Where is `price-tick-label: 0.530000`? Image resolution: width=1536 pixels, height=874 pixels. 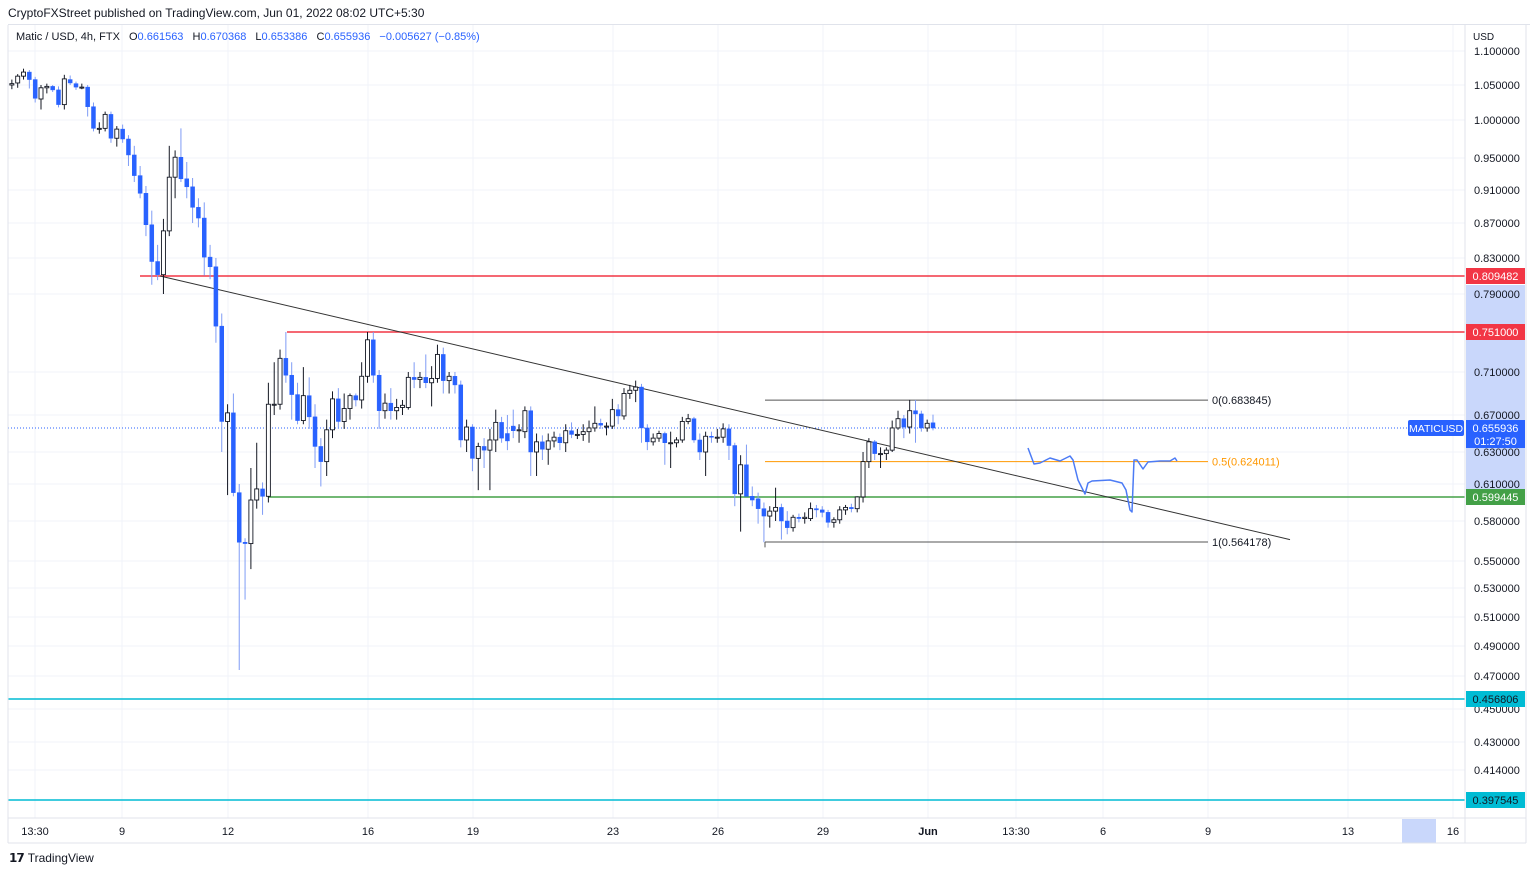 price-tick-label: 0.530000 is located at coordinates (1497, 589).